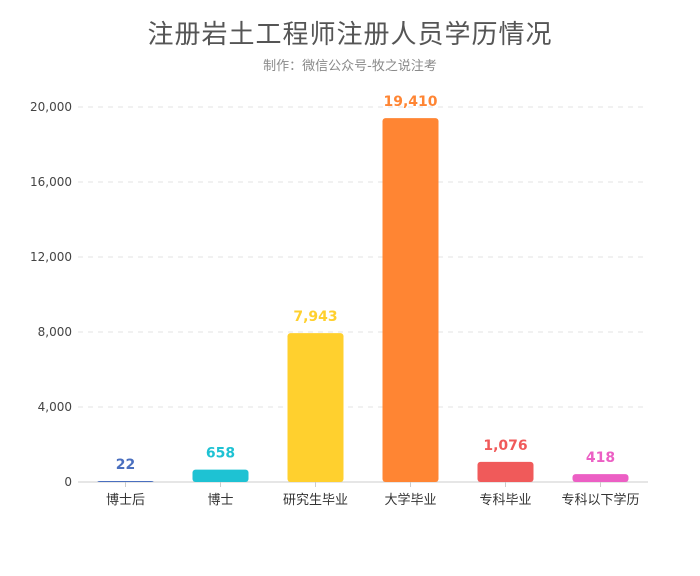  Describe the element at coordinates (125, 500) in the screenshot. I see `x-tick-label: 博士后` at that location.